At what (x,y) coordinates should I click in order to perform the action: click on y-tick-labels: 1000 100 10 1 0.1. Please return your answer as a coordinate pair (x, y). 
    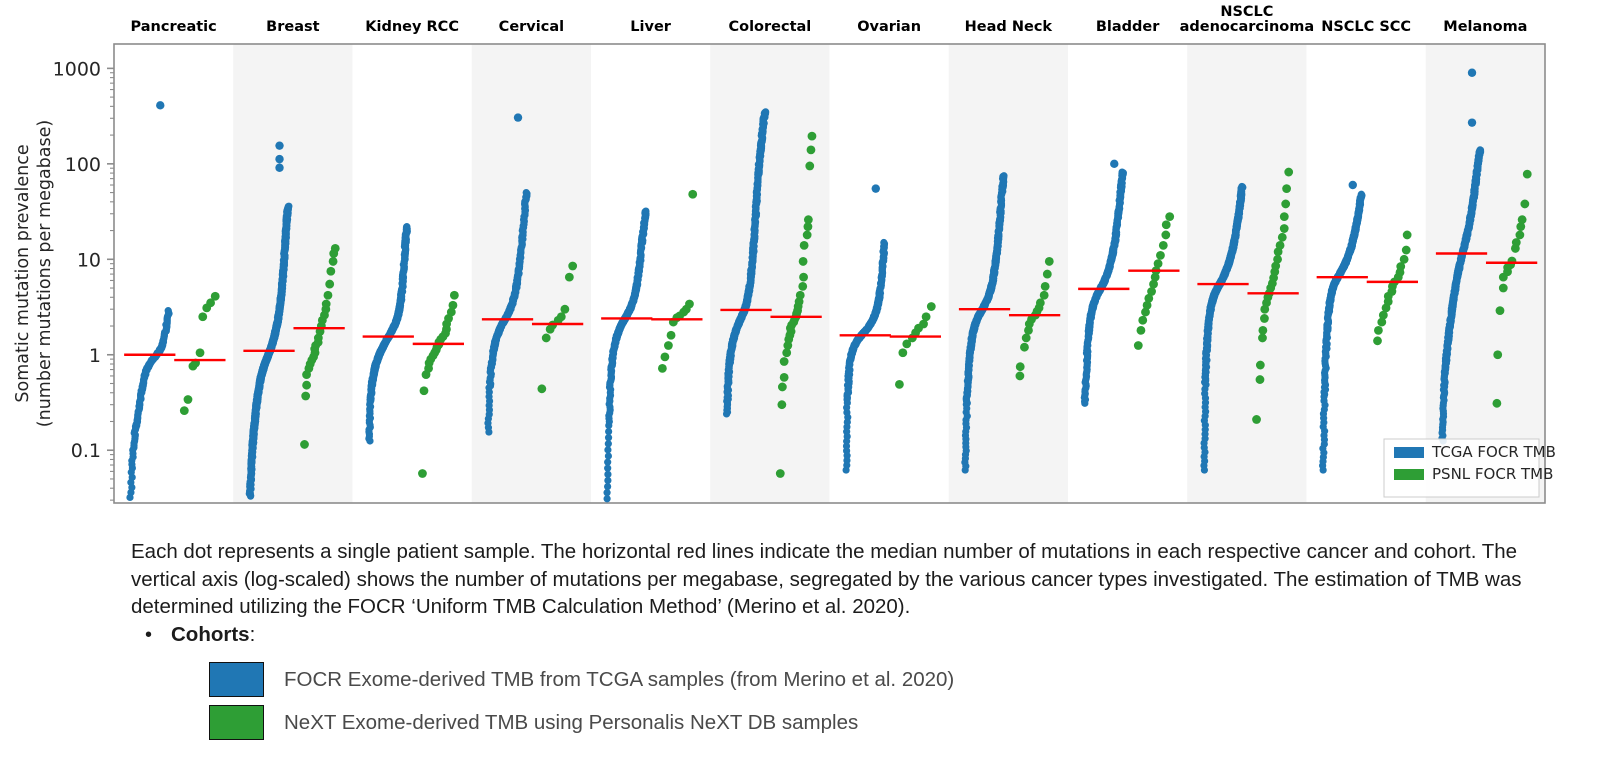
    Looking at the image, I should click on (77, 260).